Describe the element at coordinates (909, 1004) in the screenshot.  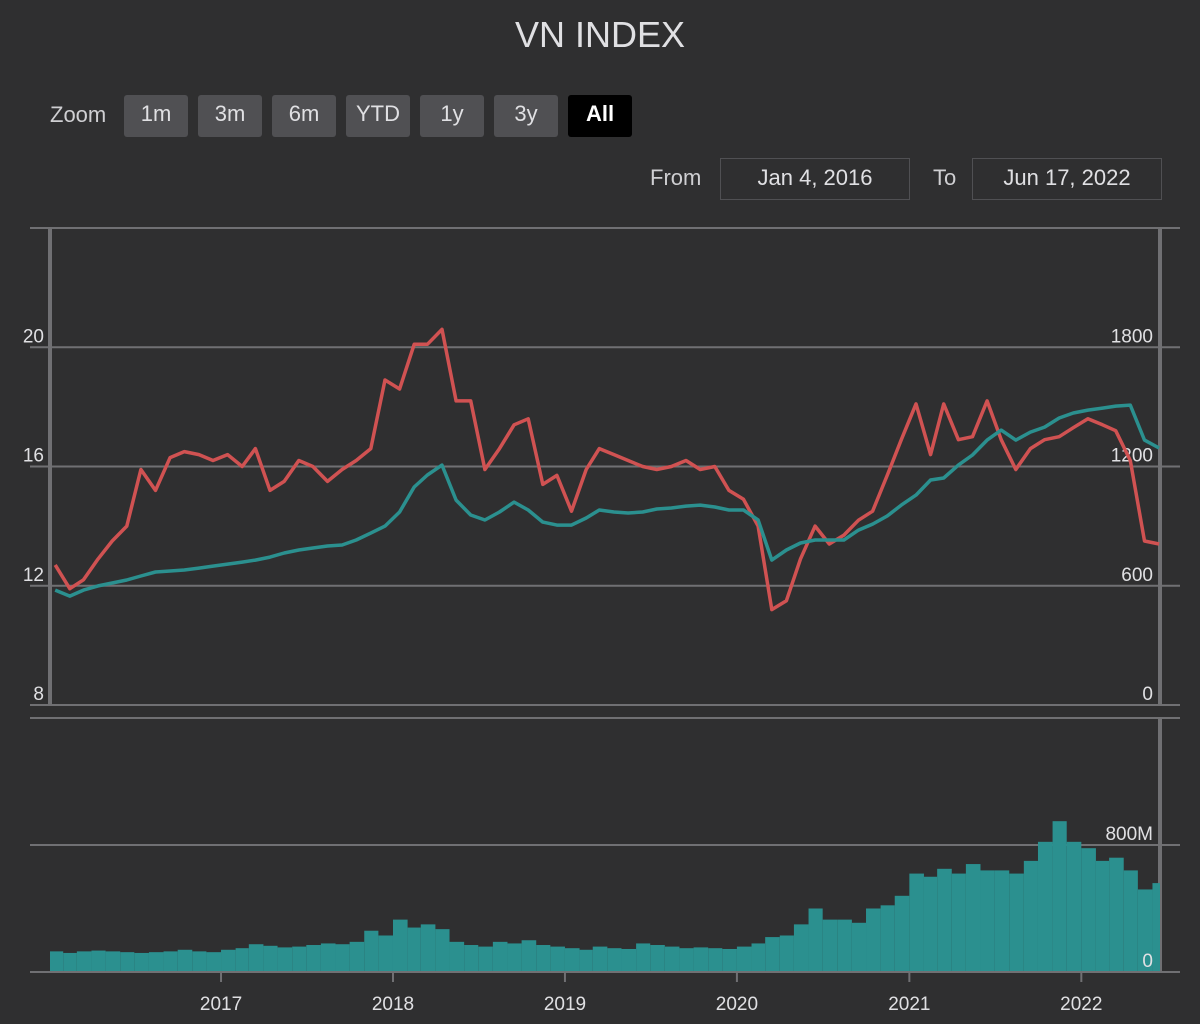
I see `x-axis-label: 2021` at that location.